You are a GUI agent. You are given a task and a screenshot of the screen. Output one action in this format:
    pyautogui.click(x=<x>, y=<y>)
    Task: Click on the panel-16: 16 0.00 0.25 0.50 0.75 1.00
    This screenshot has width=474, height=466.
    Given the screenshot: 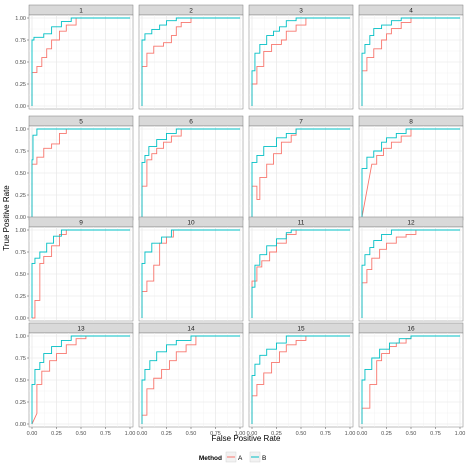 What is the action you would take?
    pyautogui.click(x=411, y=379)
    